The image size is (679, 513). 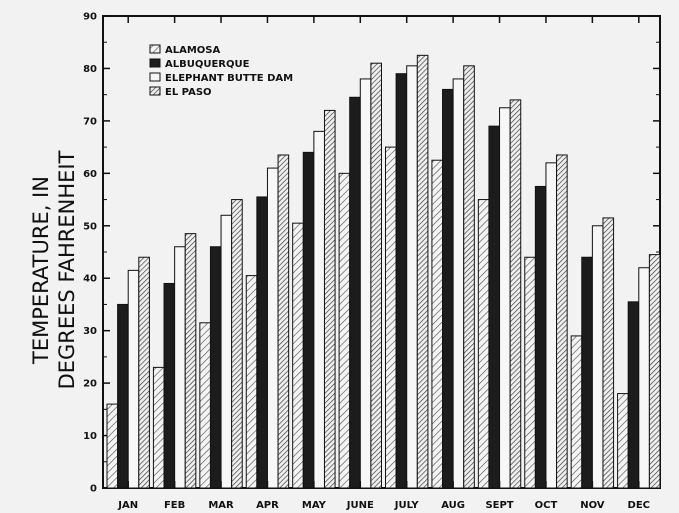 I want to click on y-tick-label: 90, so click(x=90, y=17).